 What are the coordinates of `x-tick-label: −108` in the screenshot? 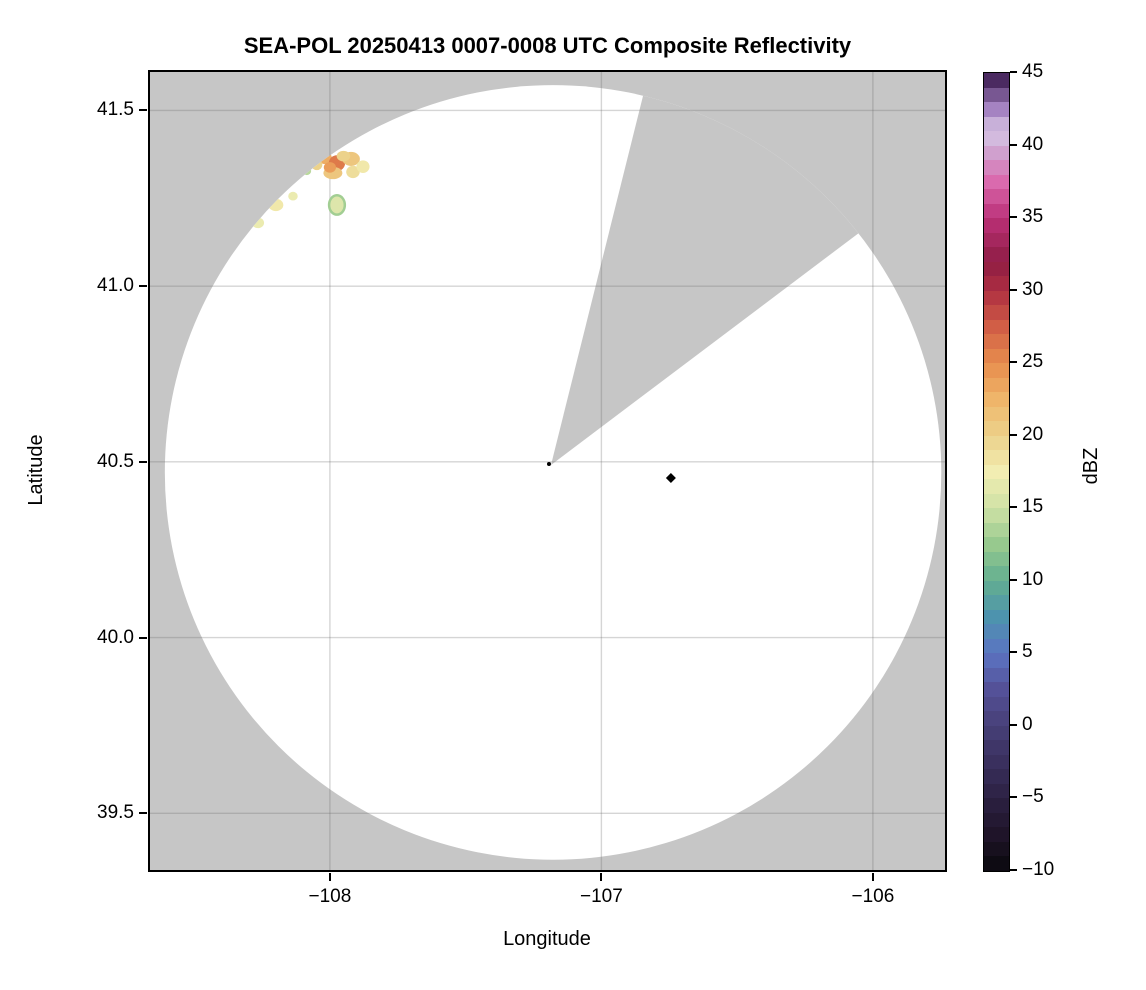 It's located at (330, 896).